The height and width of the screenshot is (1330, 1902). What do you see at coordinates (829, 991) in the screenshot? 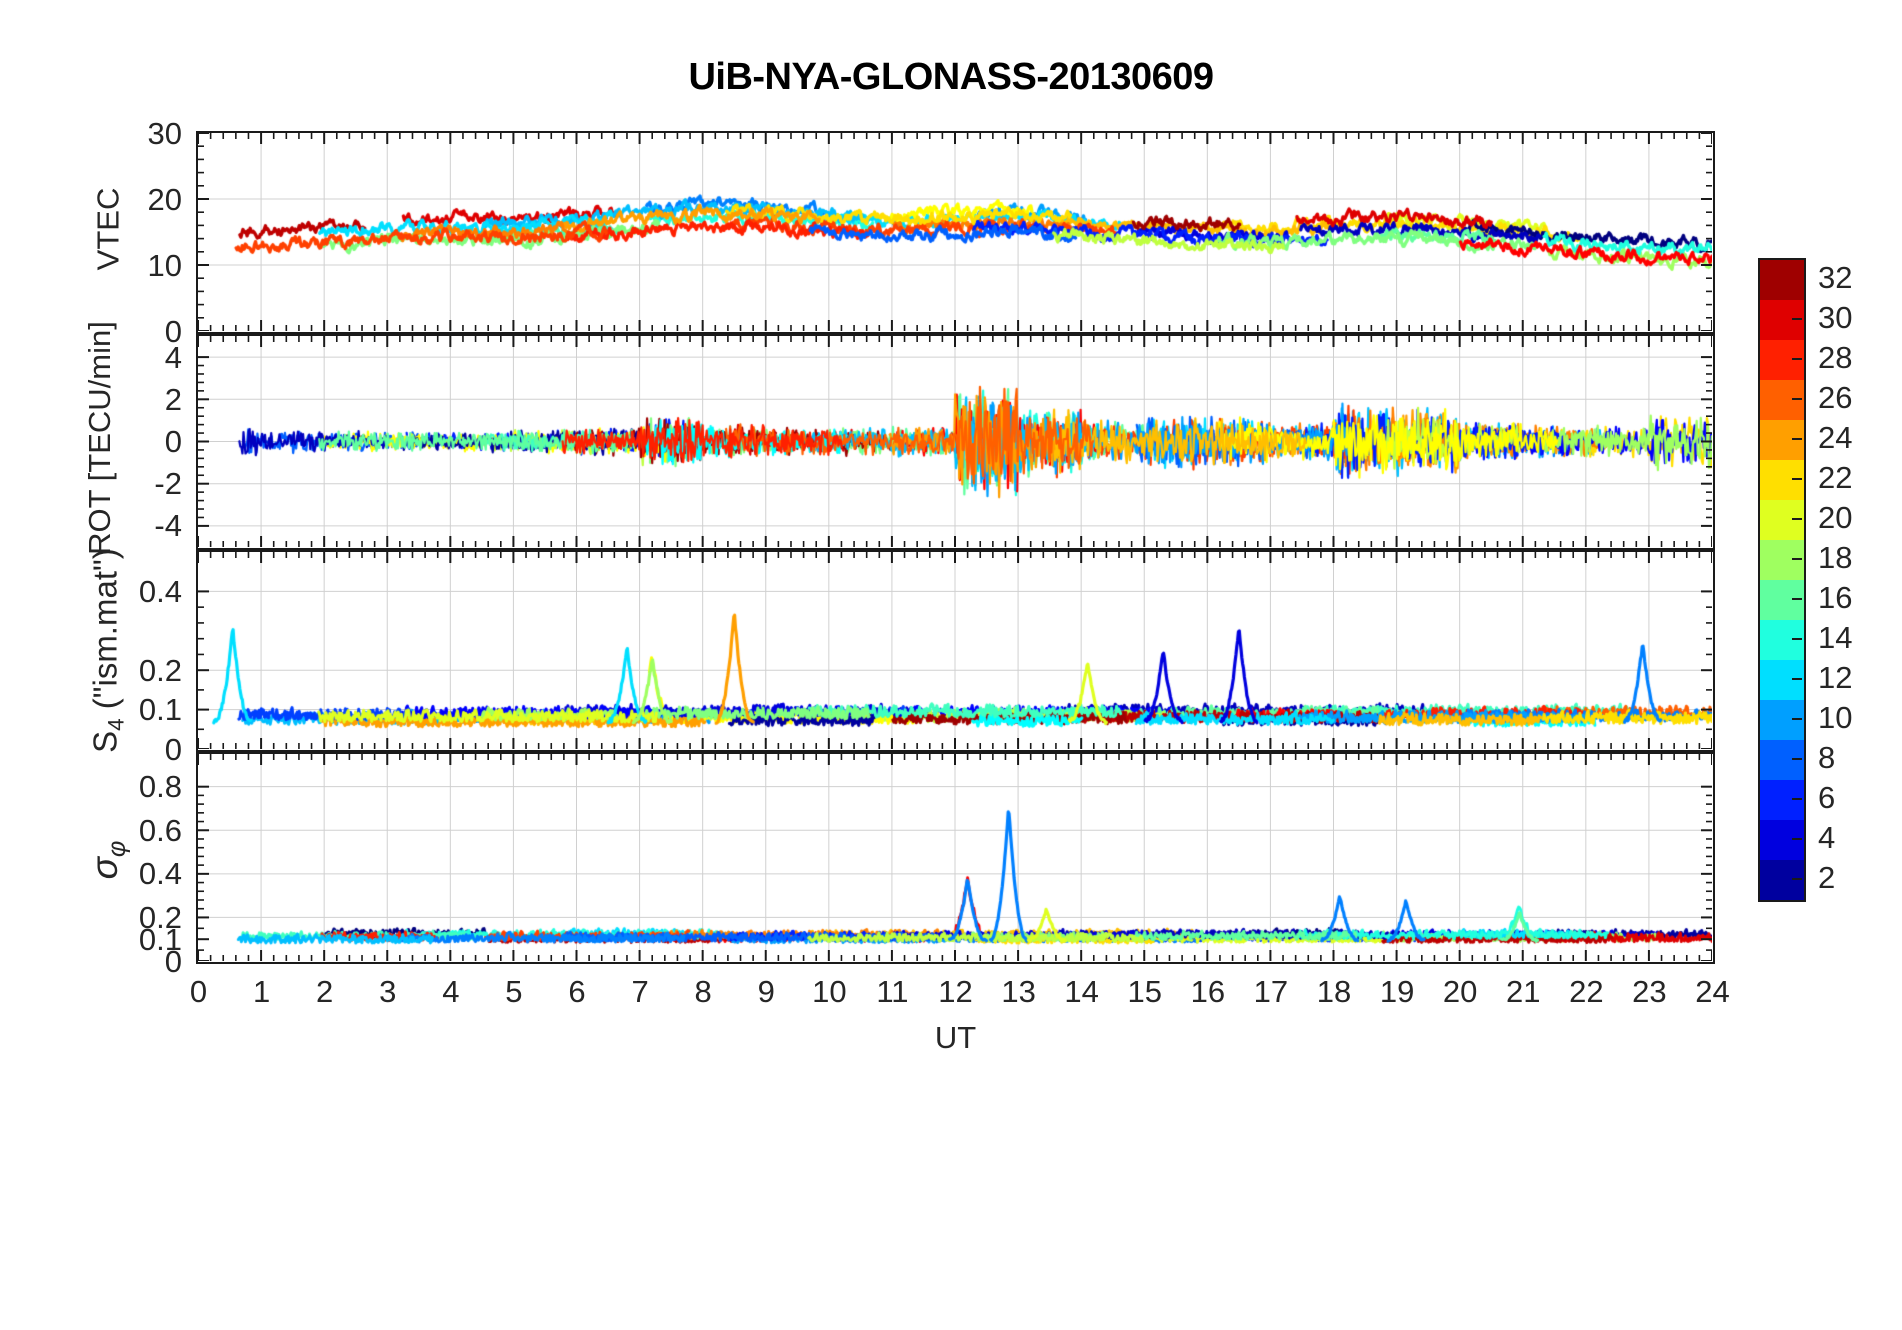
I see `x-tick-label: 10` at bounding box center [829, 991].